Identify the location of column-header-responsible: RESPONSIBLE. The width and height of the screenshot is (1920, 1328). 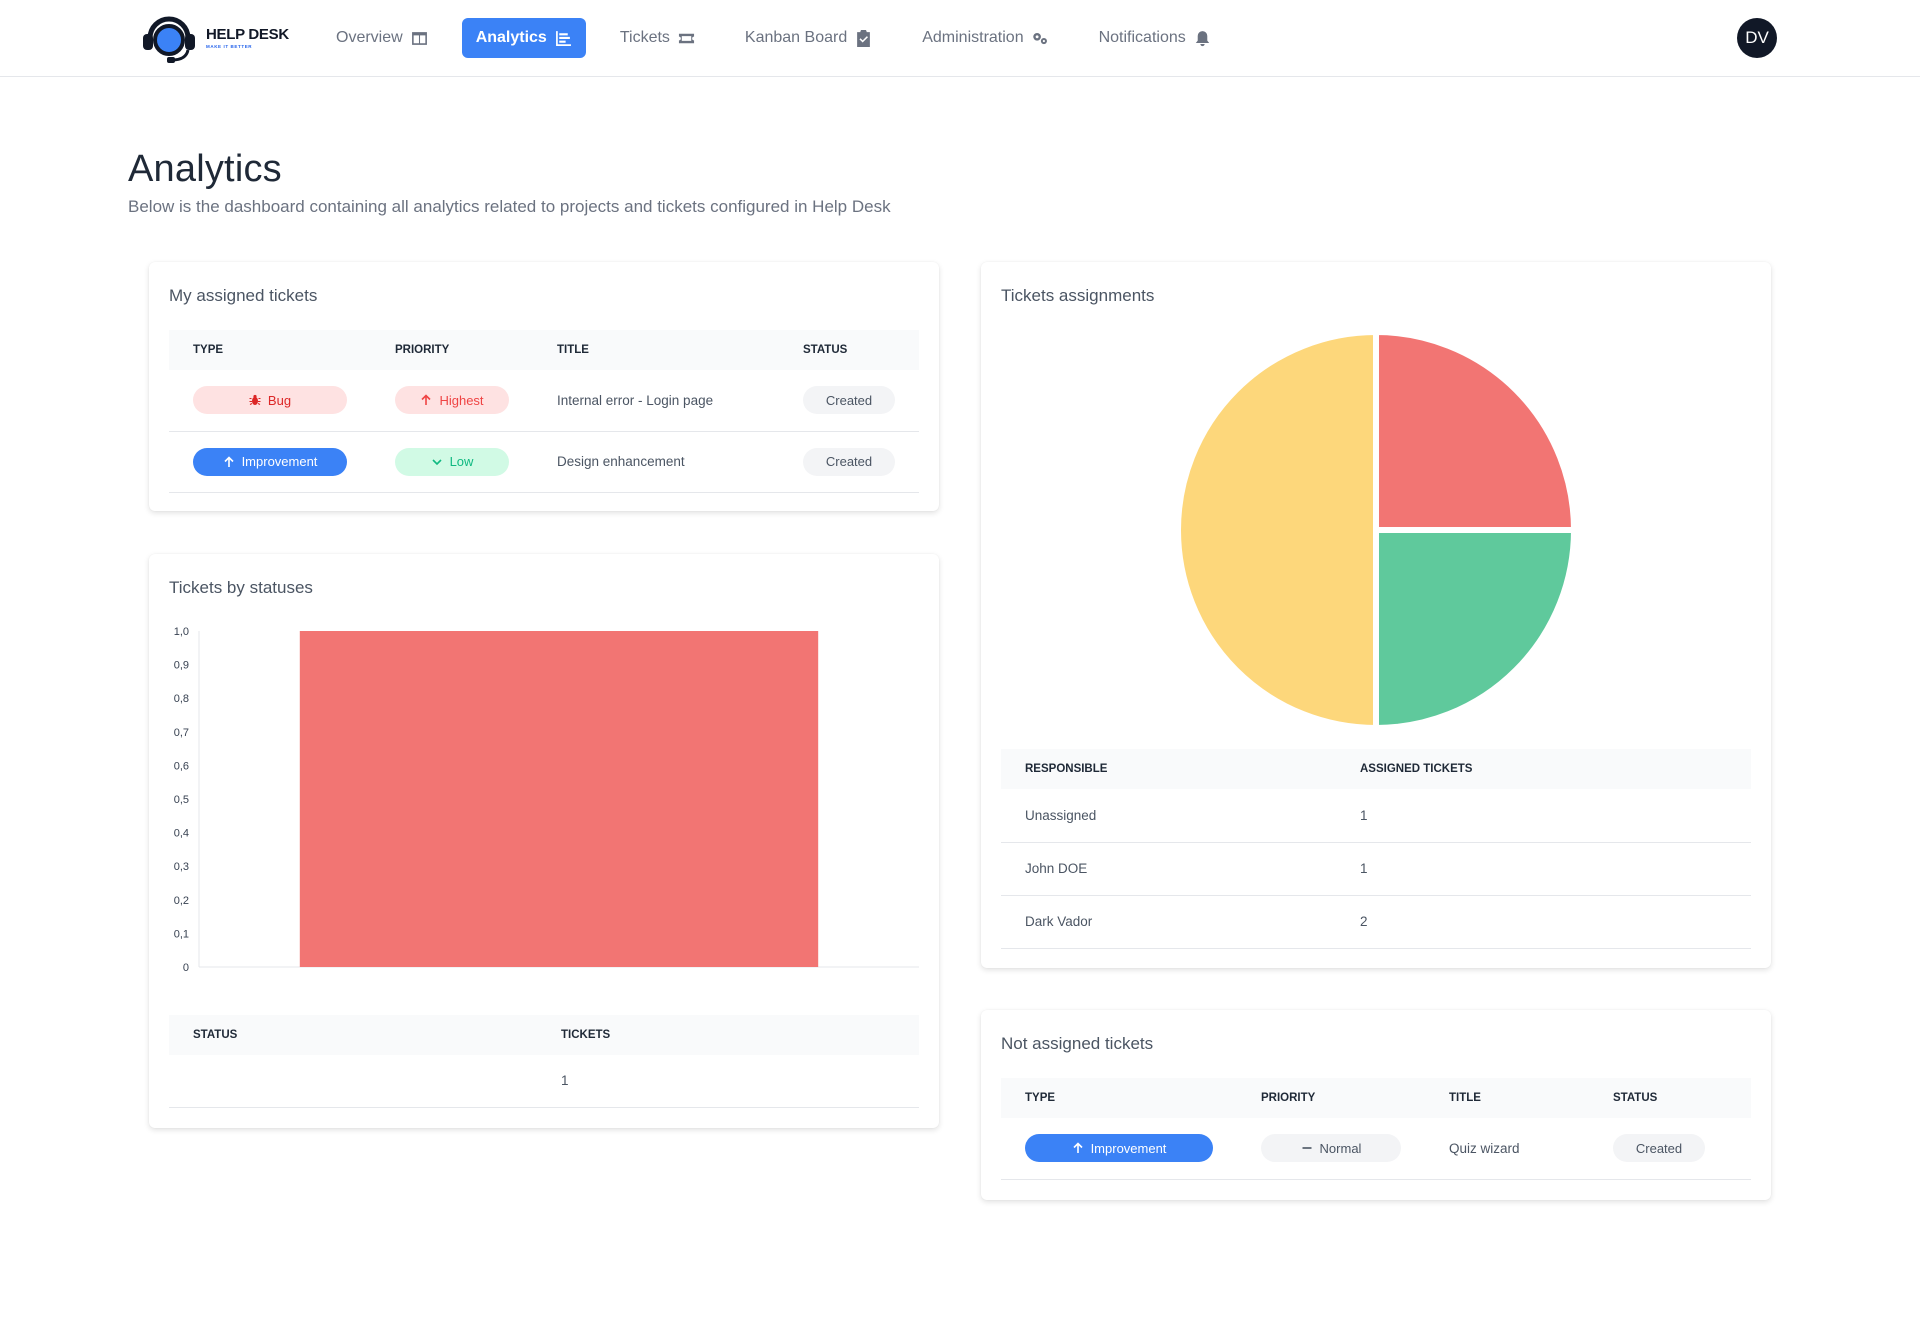
(1168, 769).